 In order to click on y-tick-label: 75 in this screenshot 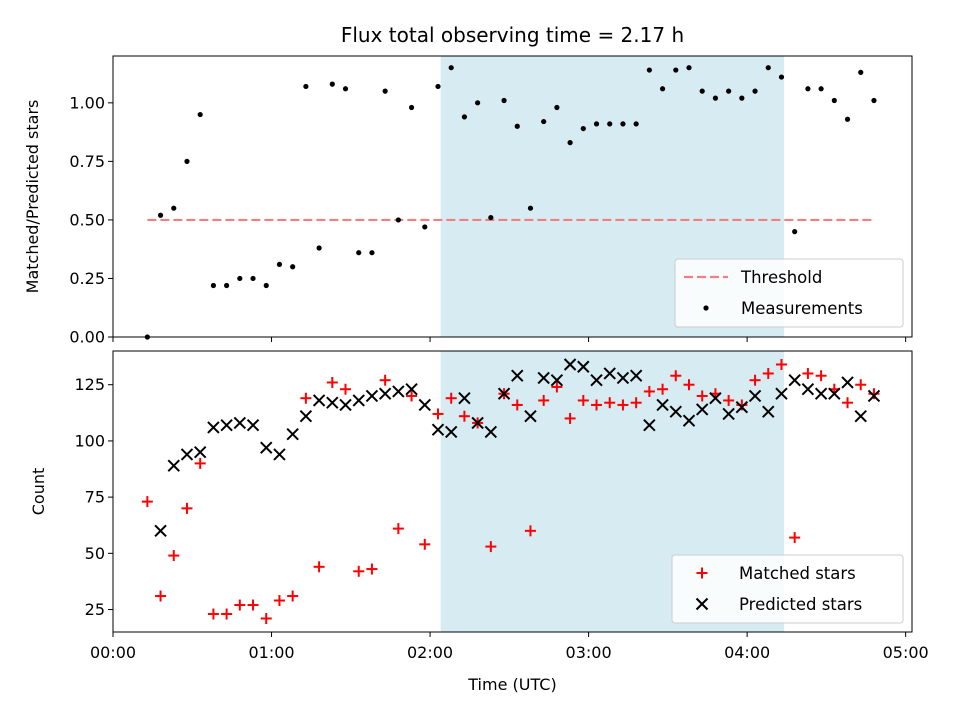, I will do `click(95, 497)`.